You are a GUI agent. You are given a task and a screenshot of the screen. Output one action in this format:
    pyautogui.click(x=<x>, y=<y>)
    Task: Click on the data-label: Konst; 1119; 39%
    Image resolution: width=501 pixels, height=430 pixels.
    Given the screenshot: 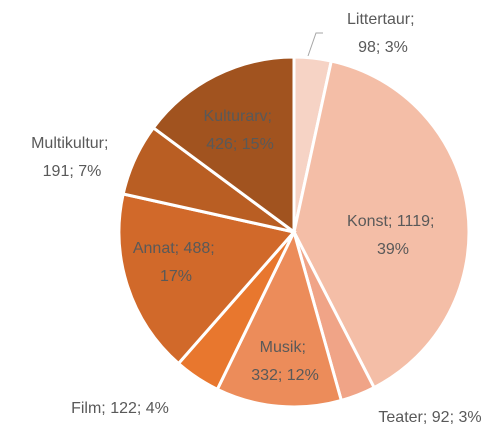 What is the action you would take?
    pyautogui.click(x=393, y=235)
    